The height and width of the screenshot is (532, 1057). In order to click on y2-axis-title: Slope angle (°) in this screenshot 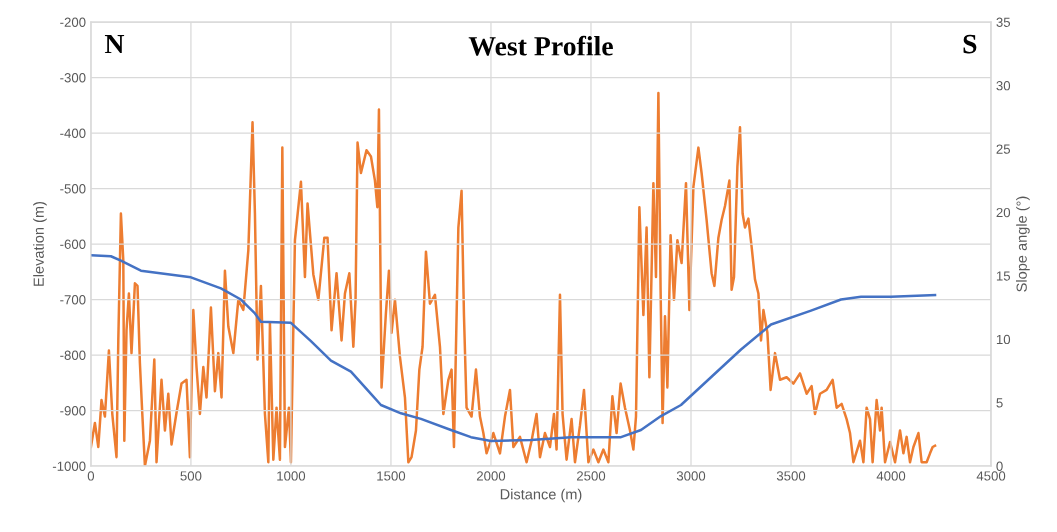, I will do `click(1023, 244)`.